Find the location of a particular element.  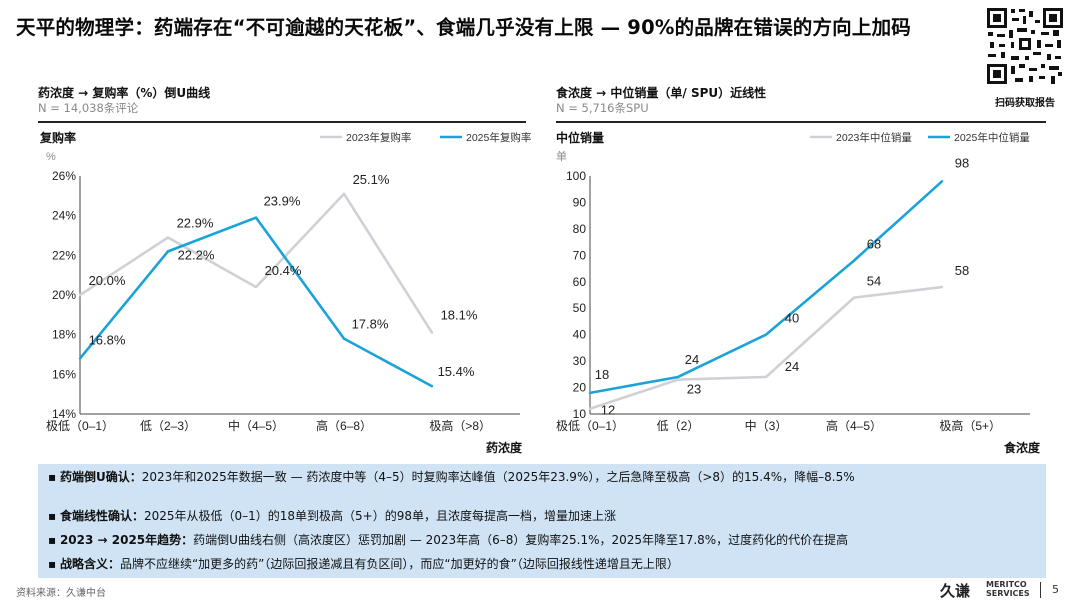

left-data-label-2025: 17.8% is located at coordinates (370, 324).